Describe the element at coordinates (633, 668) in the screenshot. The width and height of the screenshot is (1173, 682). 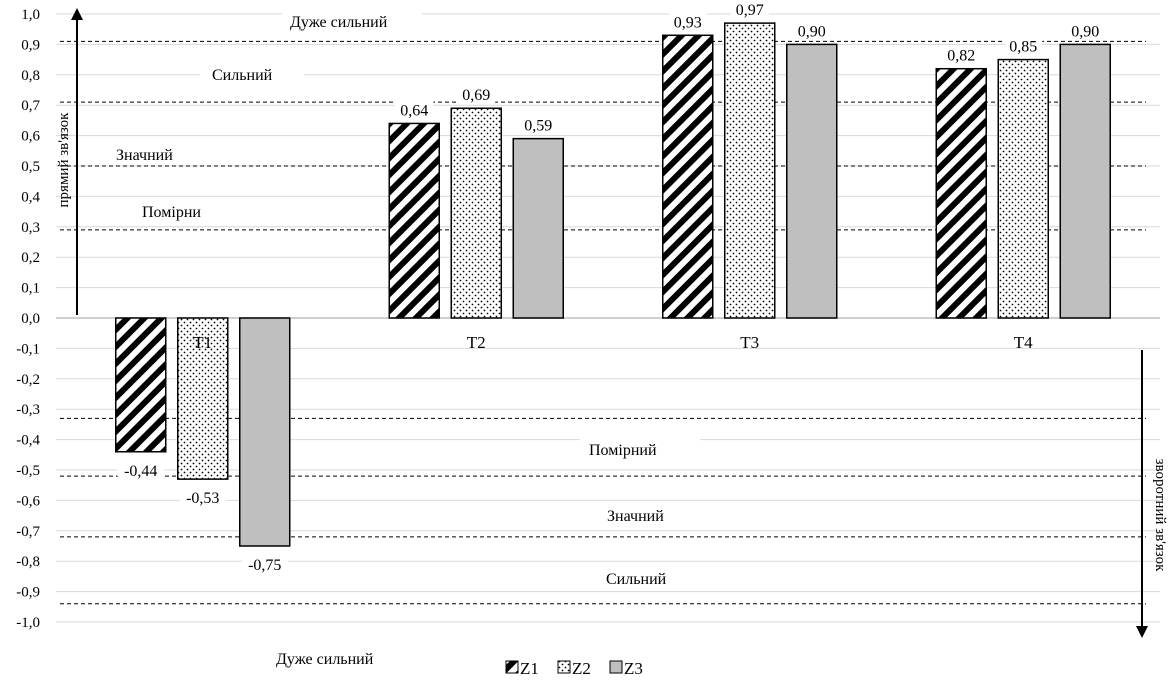
I see `legend-label-z3: Z3` at that location.